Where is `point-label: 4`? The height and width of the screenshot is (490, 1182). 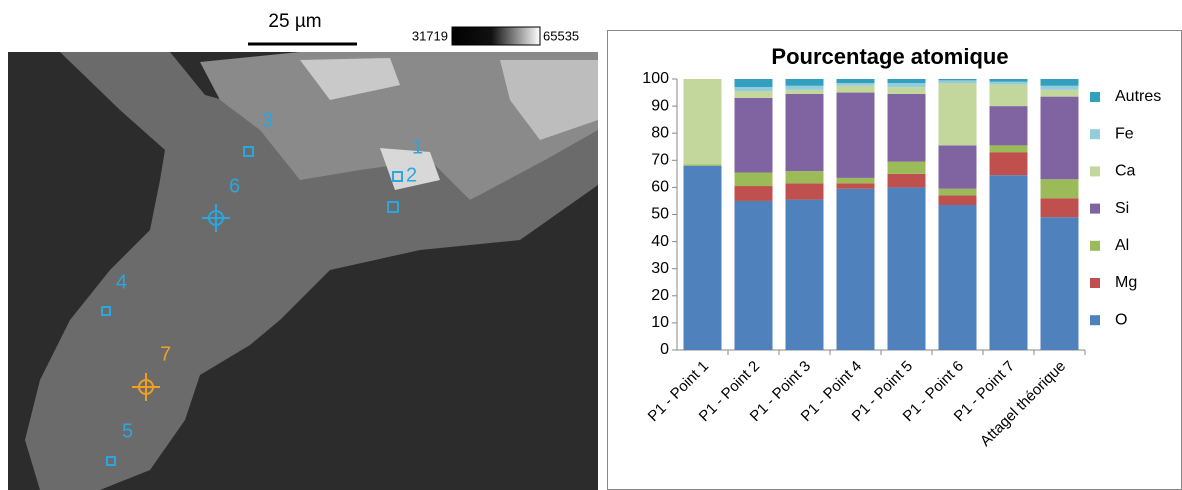
point-label: 4 is located at coordinates (121, 282).